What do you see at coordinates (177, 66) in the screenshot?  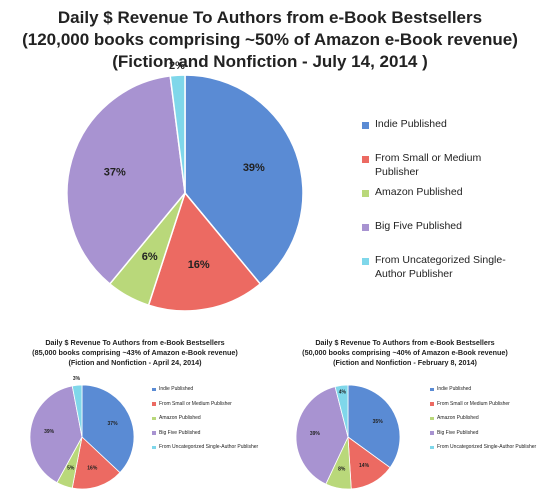 I see `slice-label-from-uncategorized-single-author-publisher: 2%` at bounding box center [177, 66].